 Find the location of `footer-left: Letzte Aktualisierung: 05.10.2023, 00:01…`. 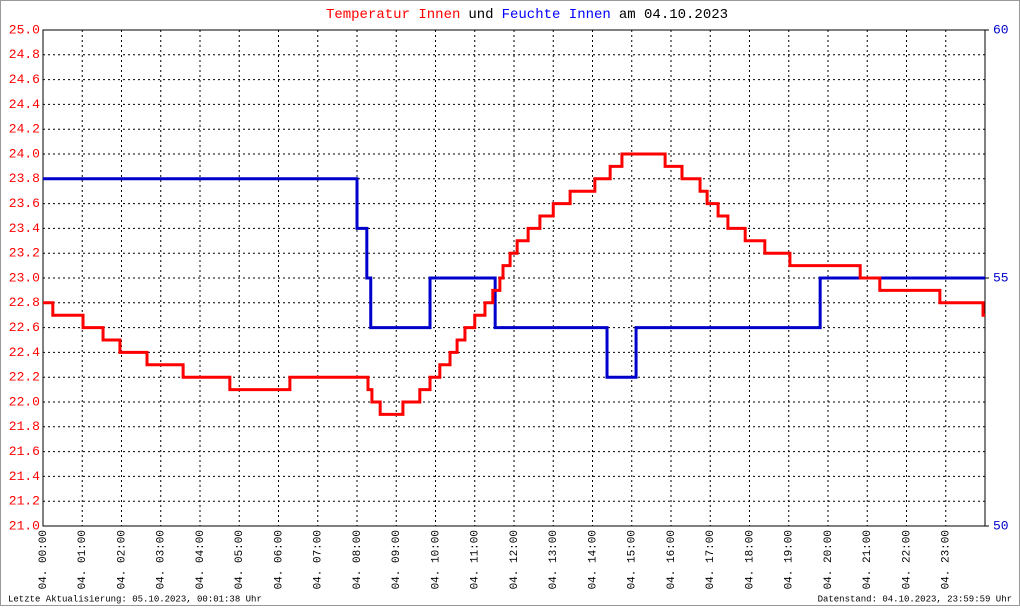

footer-left: Letzte Aktualisierung: 05.10.2023, 00:01… is located at coordinates (135, 599).